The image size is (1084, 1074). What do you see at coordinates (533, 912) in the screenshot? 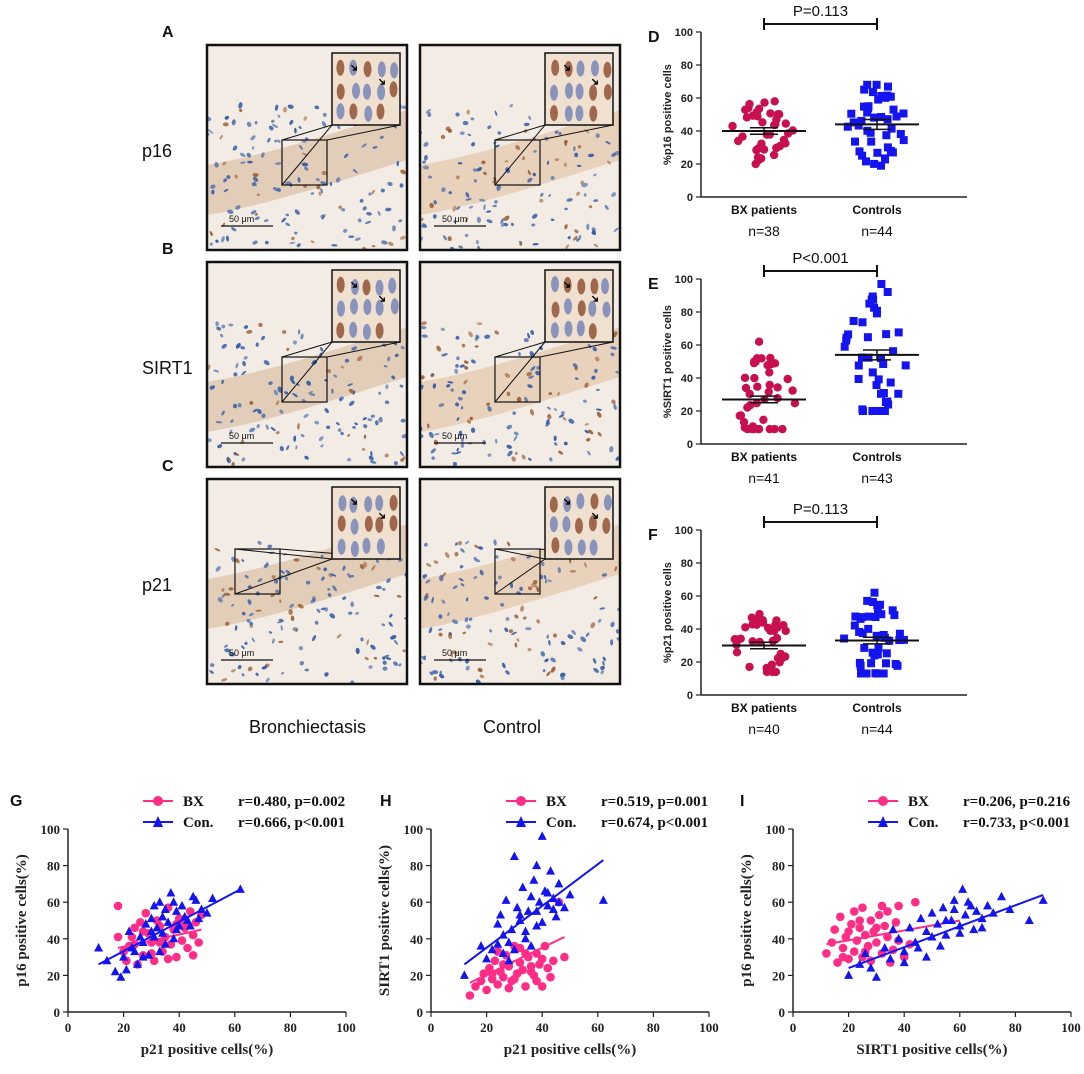
I see `regression-line-control` at bounding box center [533, 912].